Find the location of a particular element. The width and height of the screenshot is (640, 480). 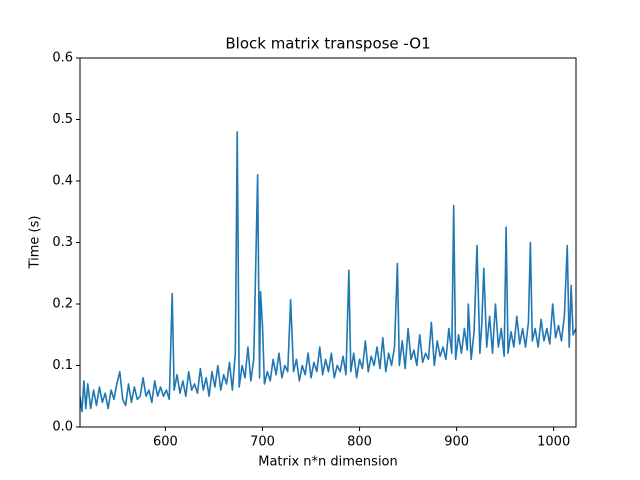

y-tick-label: 0.1 is located at coordinates (62, 365).